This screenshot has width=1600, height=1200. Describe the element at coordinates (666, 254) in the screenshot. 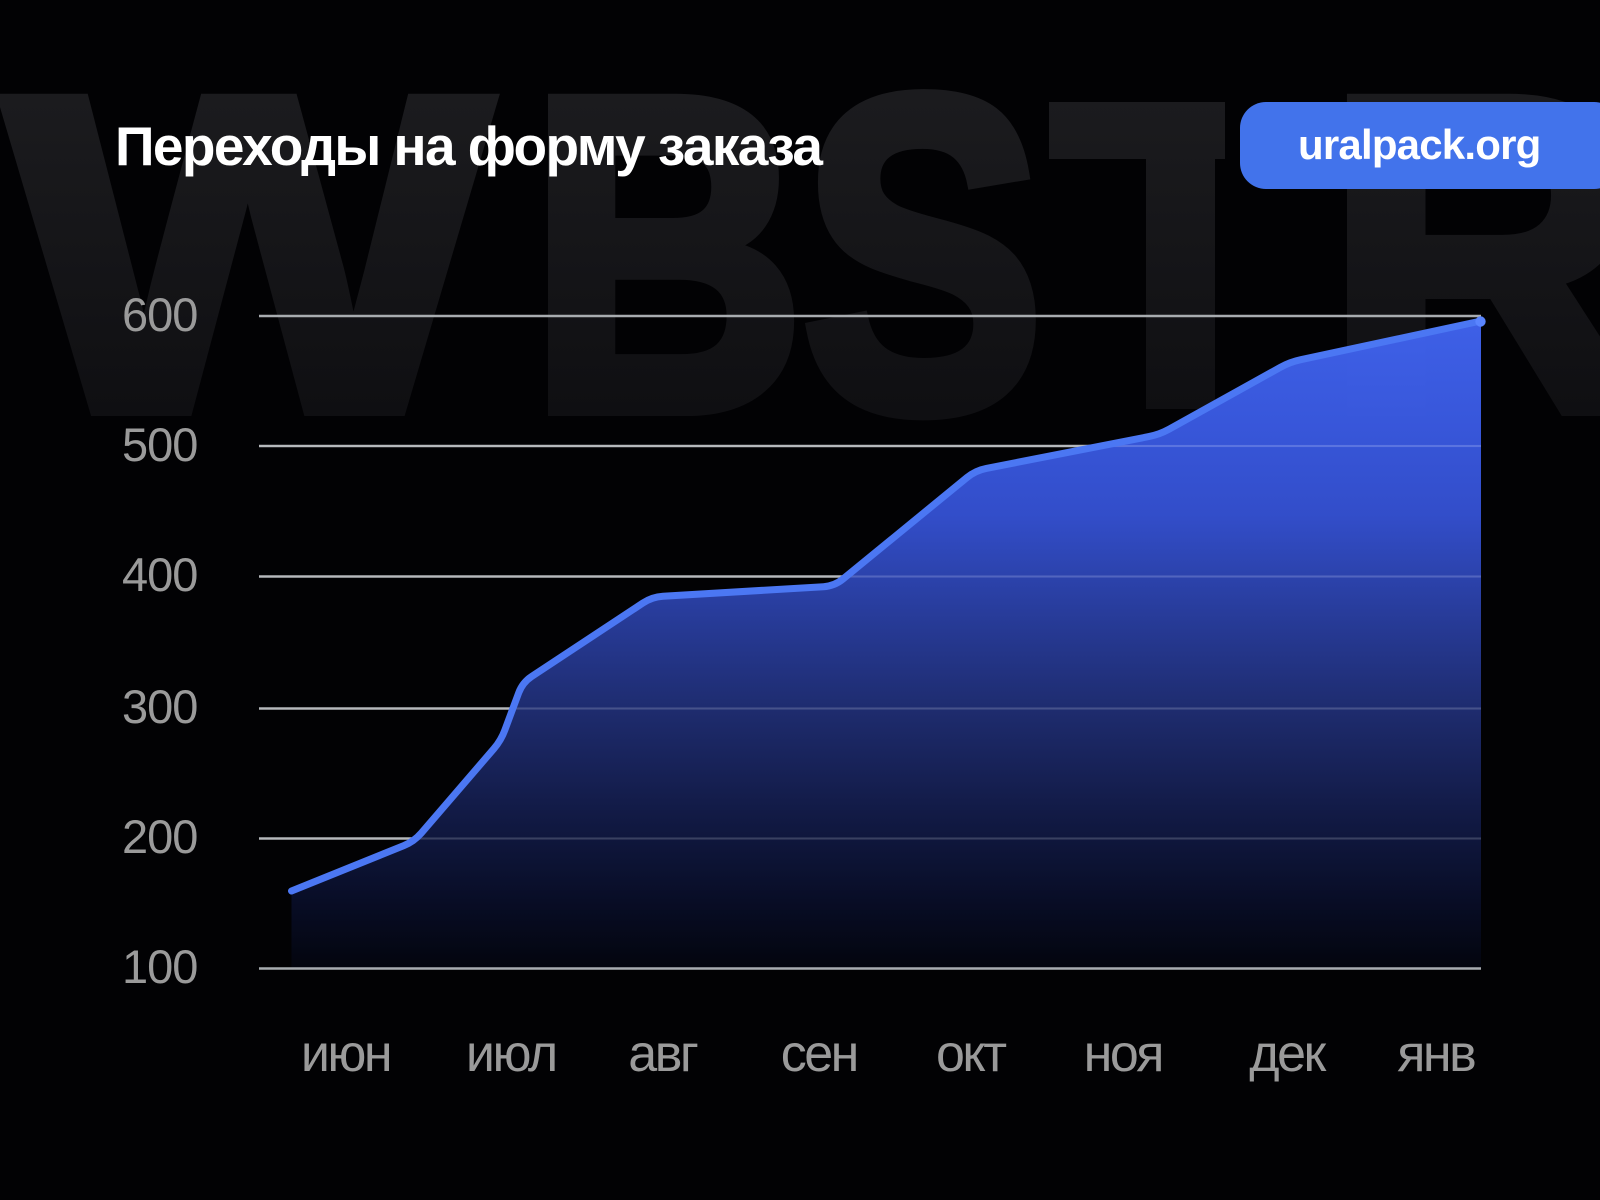

I see `svg-text: B` at that location.